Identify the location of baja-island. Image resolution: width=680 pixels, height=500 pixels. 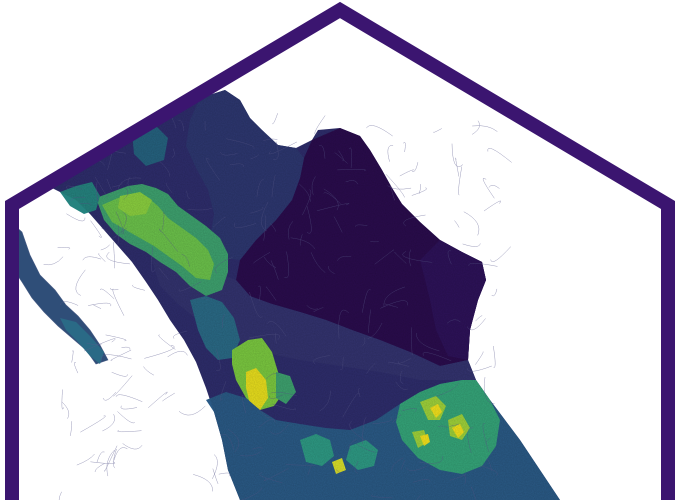
(22, 254).